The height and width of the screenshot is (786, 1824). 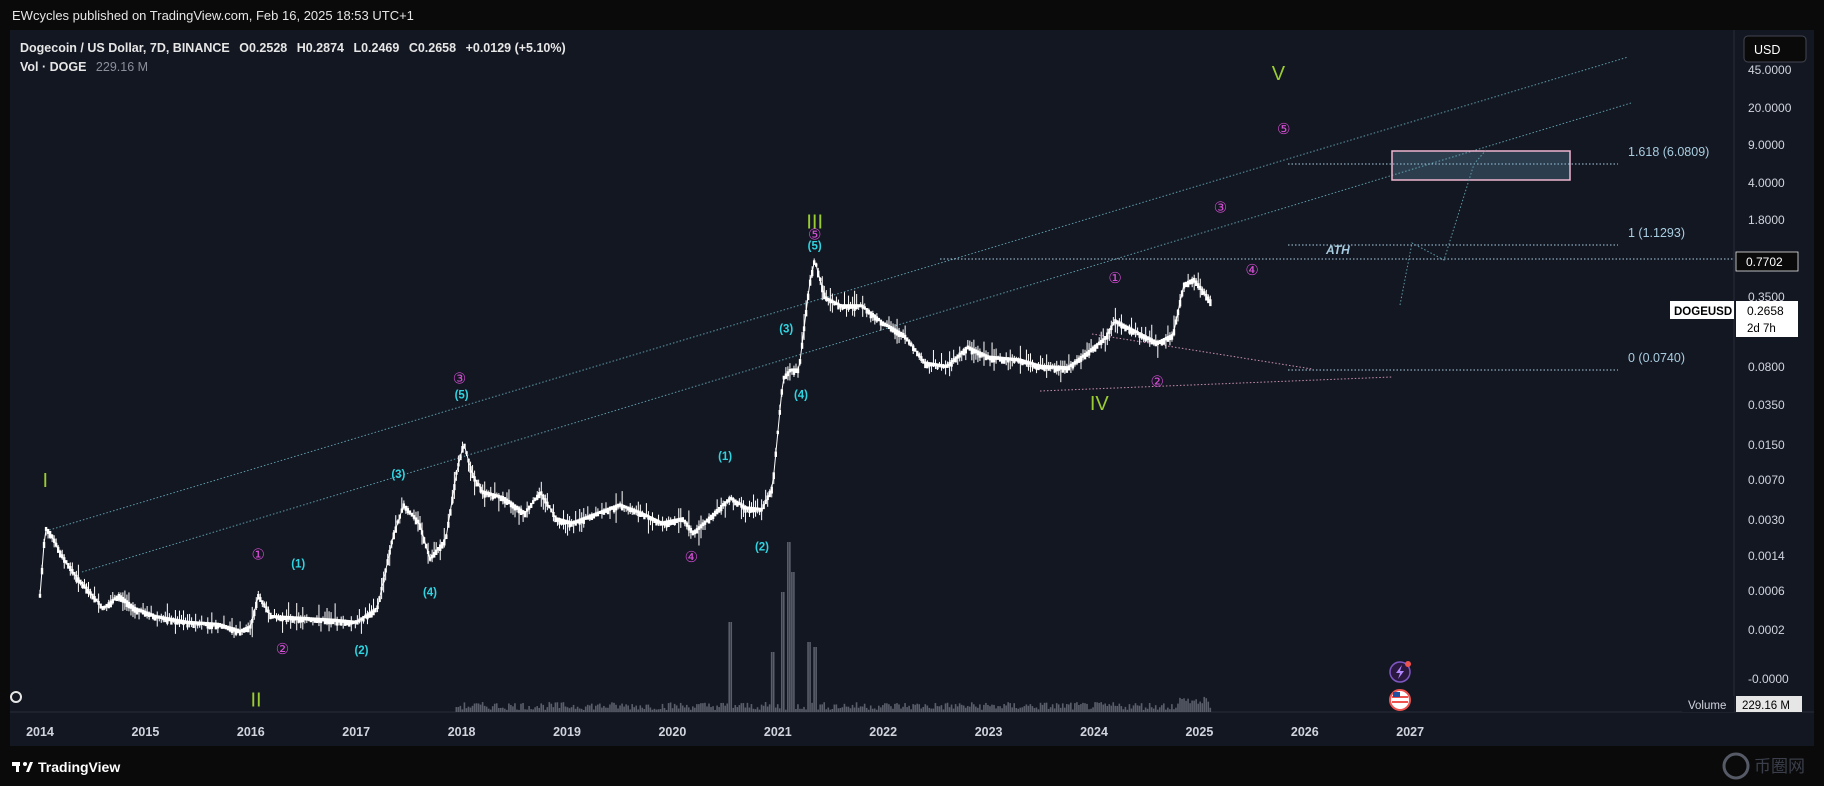 I want to click on settings-gear-icon, so click(x=16, y=697).